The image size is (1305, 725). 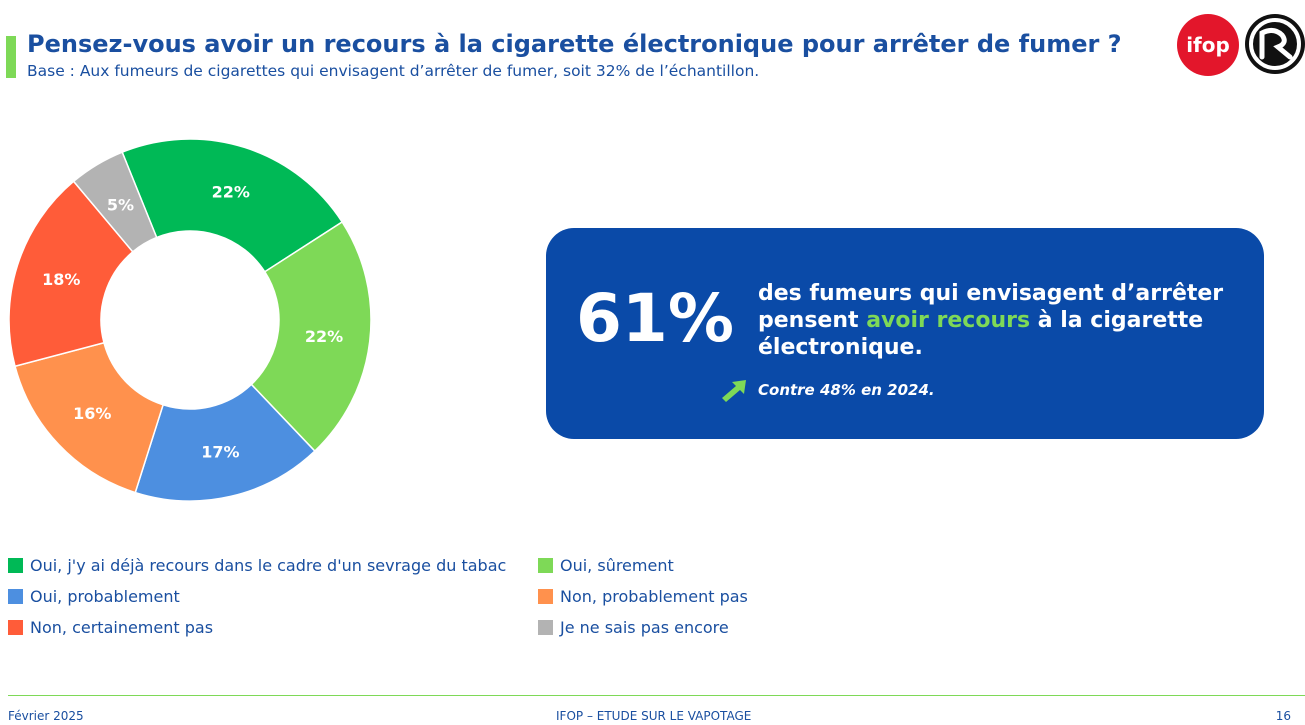 I want to click on key-figure-value: 61%, so click(x=655, y=318).